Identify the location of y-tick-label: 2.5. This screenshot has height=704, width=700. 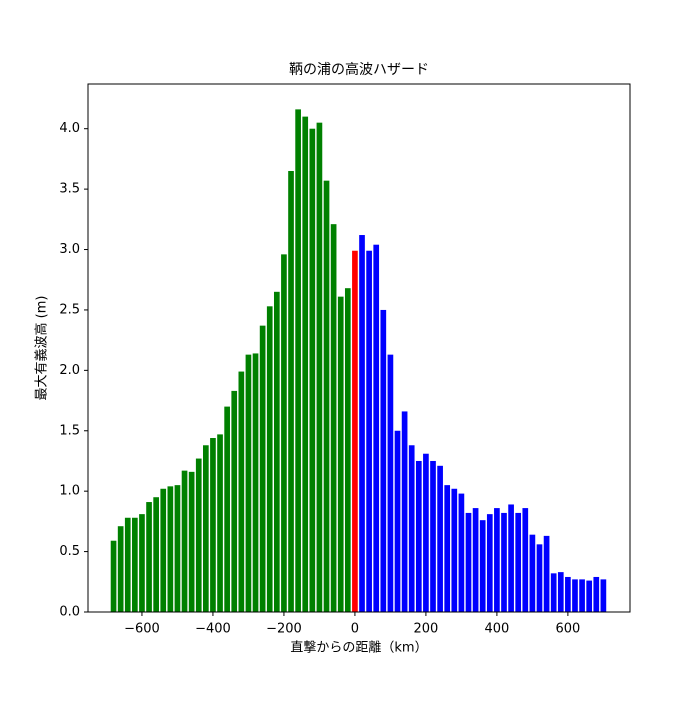
(69, 309).